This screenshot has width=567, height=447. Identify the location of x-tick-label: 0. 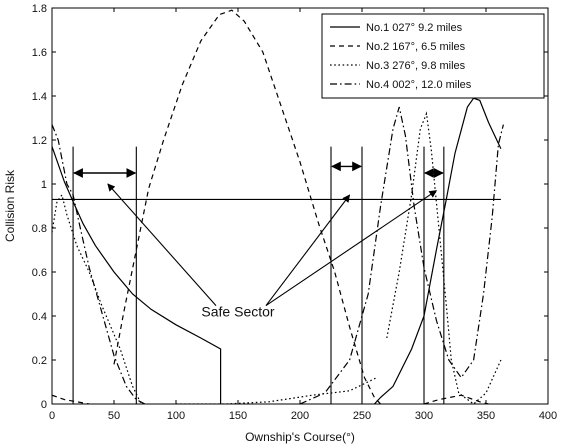
(52, 416).